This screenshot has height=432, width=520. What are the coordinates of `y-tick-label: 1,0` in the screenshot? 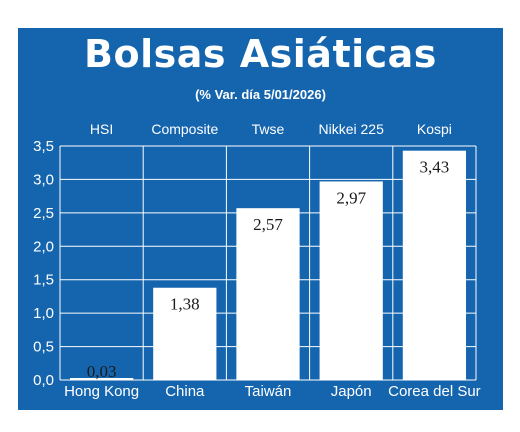 It's located at (43, 313).